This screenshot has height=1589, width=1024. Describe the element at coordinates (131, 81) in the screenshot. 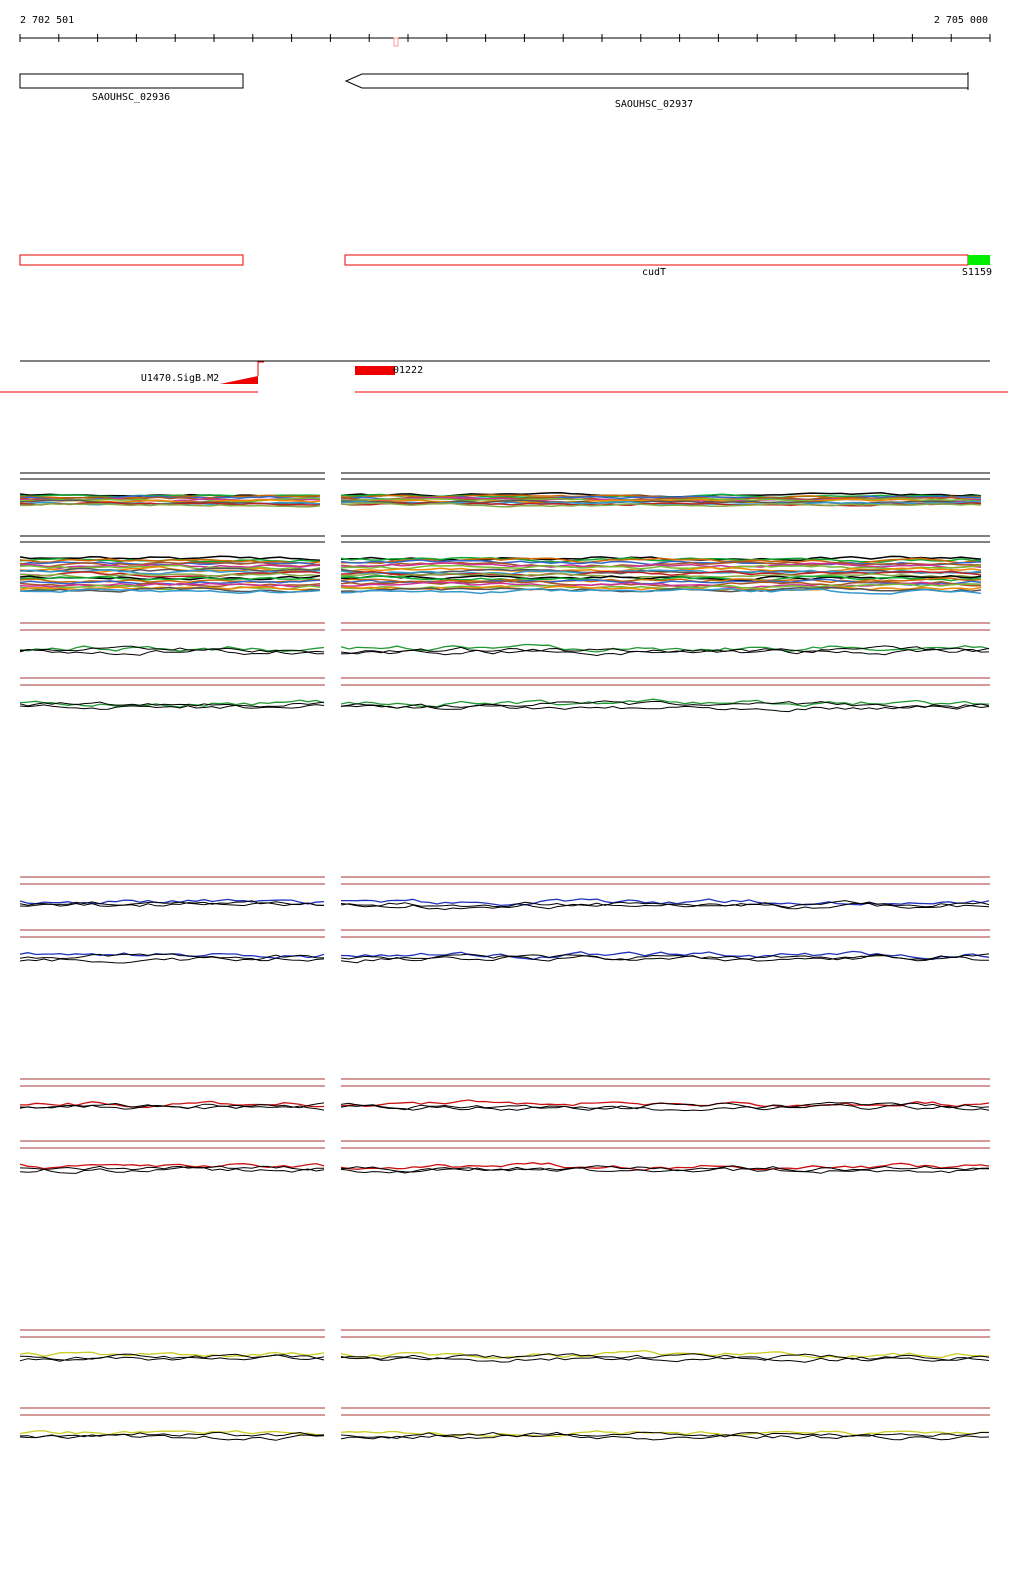

I see `gene-box` at that location.